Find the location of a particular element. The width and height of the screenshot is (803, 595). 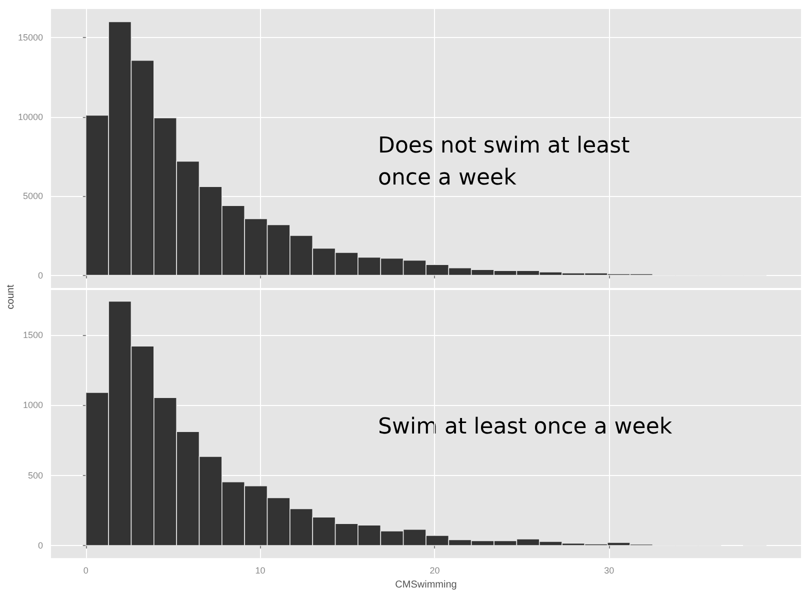

x-tick-label: 30 is located at coordinates (609, 571).